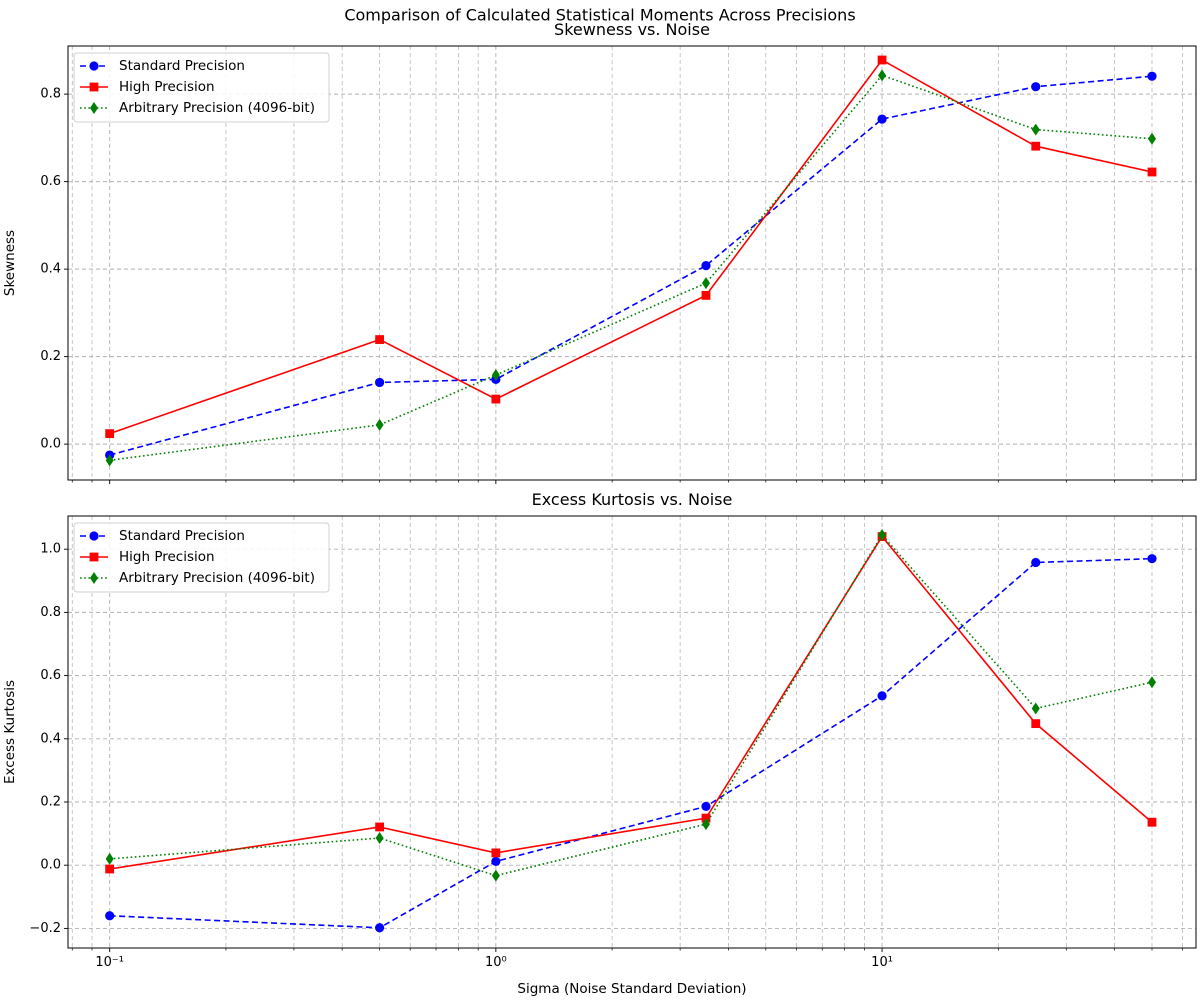 This screenshot has height=1000, width=1200. I want to click on subplot-title: Excess Kurtosis vs. Noise, so click(632, 499).